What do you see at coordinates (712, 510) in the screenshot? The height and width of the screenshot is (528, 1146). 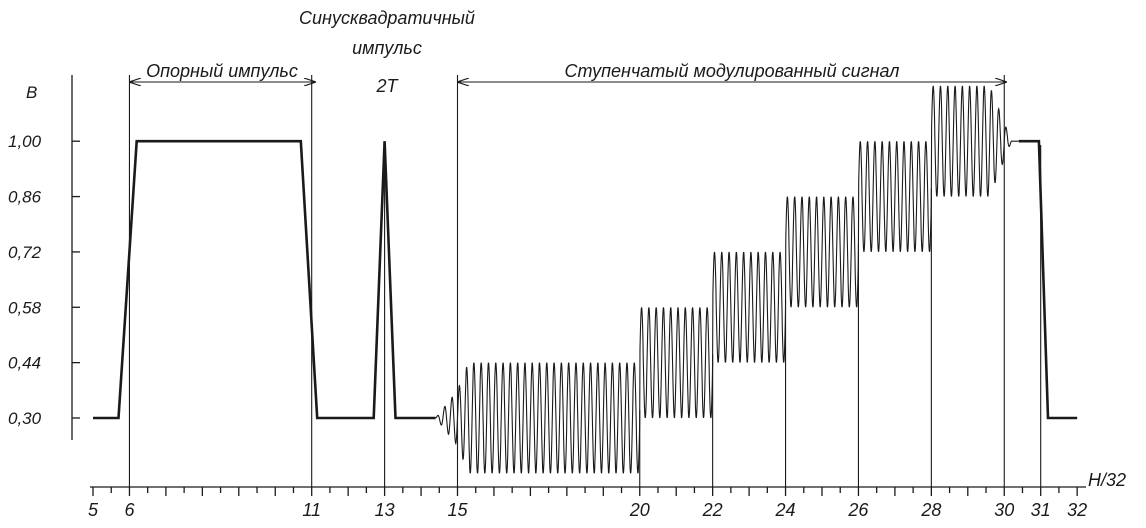 I see `x-tick-label: 22` at bounding box center [712, 510].